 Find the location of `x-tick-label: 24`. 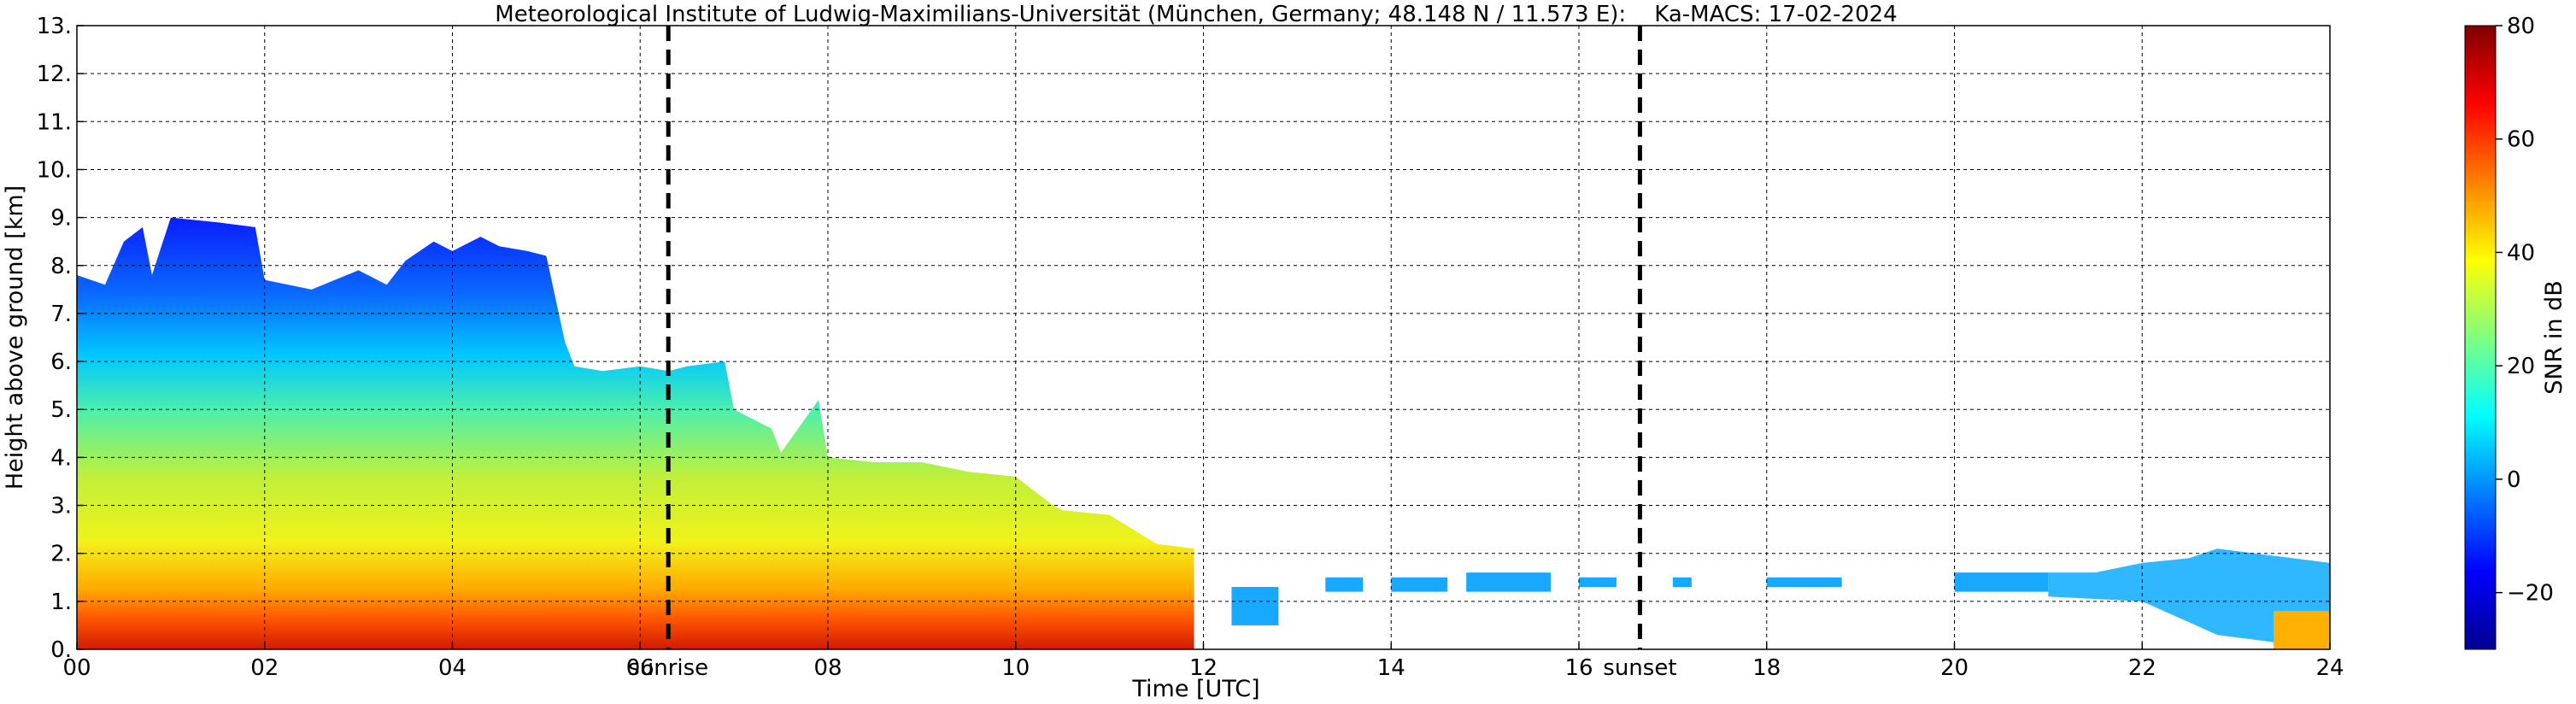

x-tick-label: 24 is located at coordinates (2329, 668).